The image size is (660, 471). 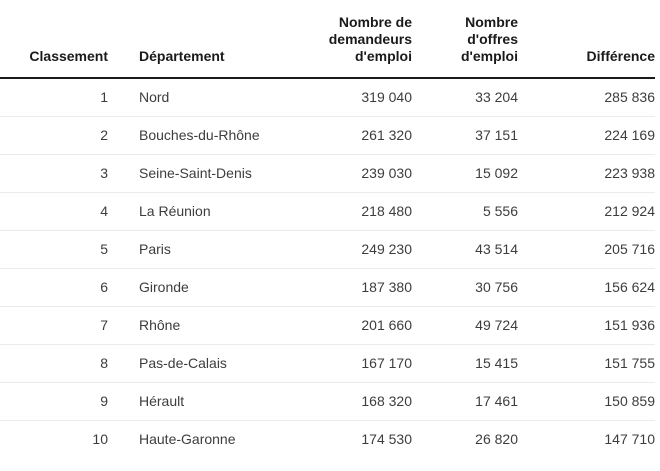 I want to click on demandeurs-cell: 261 320, so click(x=351, y=135).